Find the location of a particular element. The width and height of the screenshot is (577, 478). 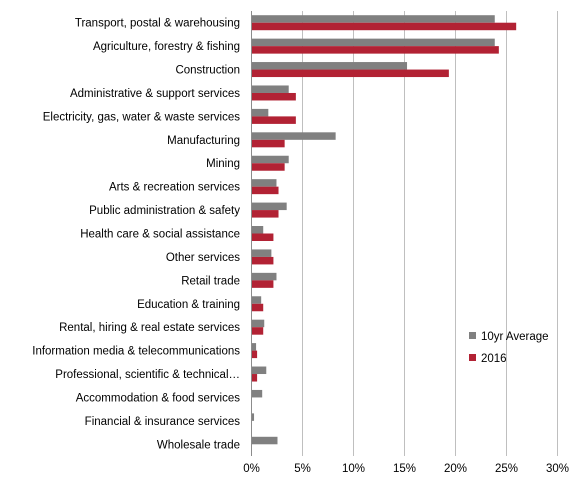

category-label: Administrative & support services is located at coordinates (155, 94).